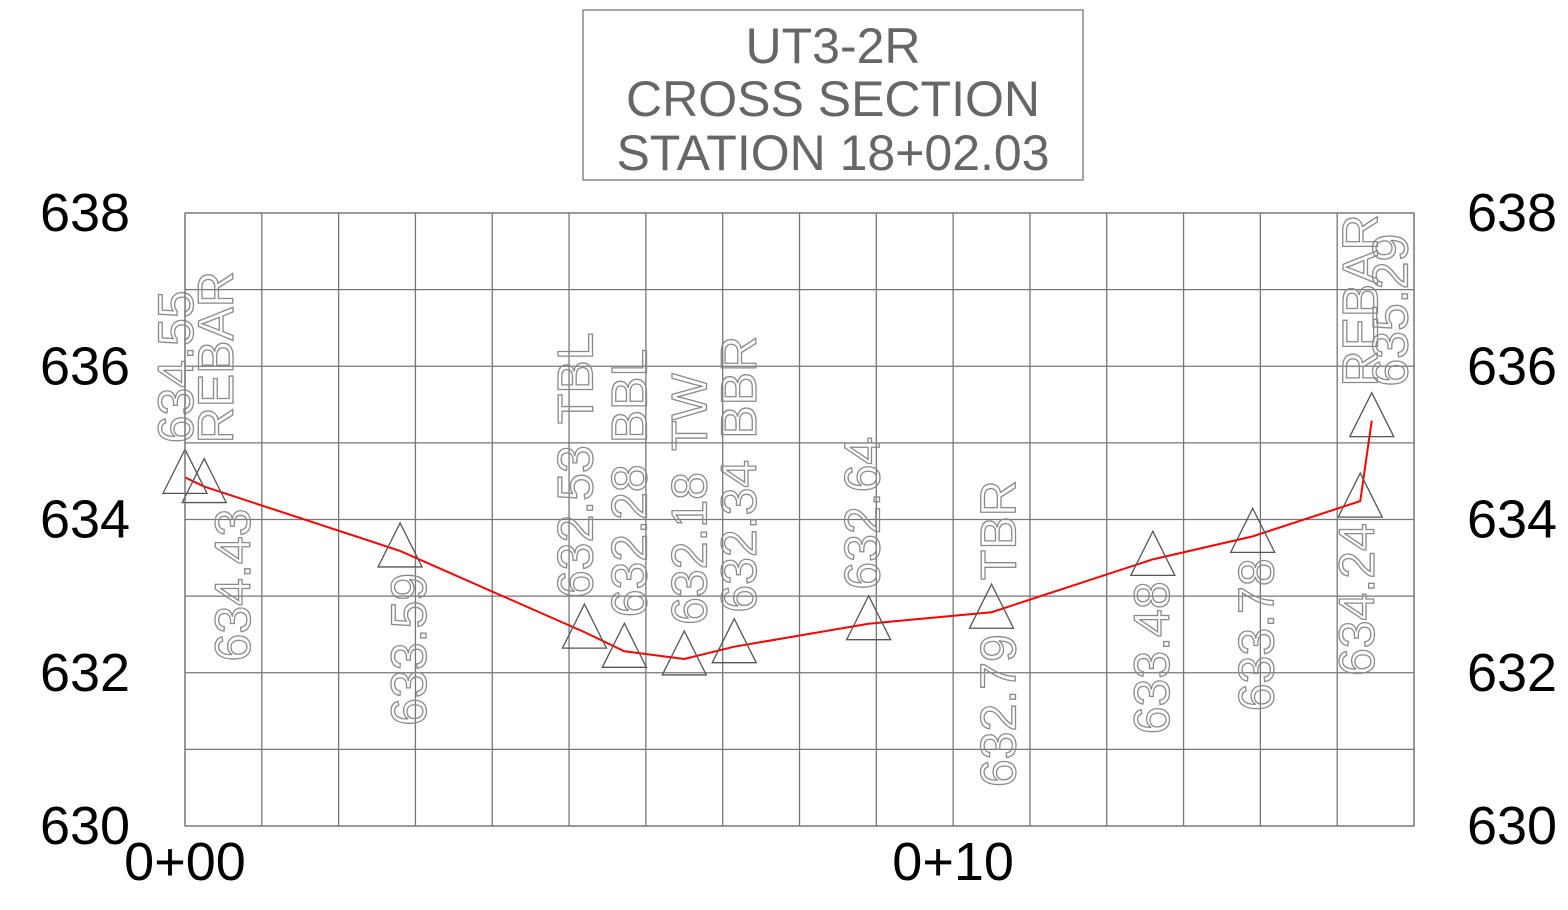 The image size is (1568, 910). I want to click on point-label: 634.24, so click(1357, 599).